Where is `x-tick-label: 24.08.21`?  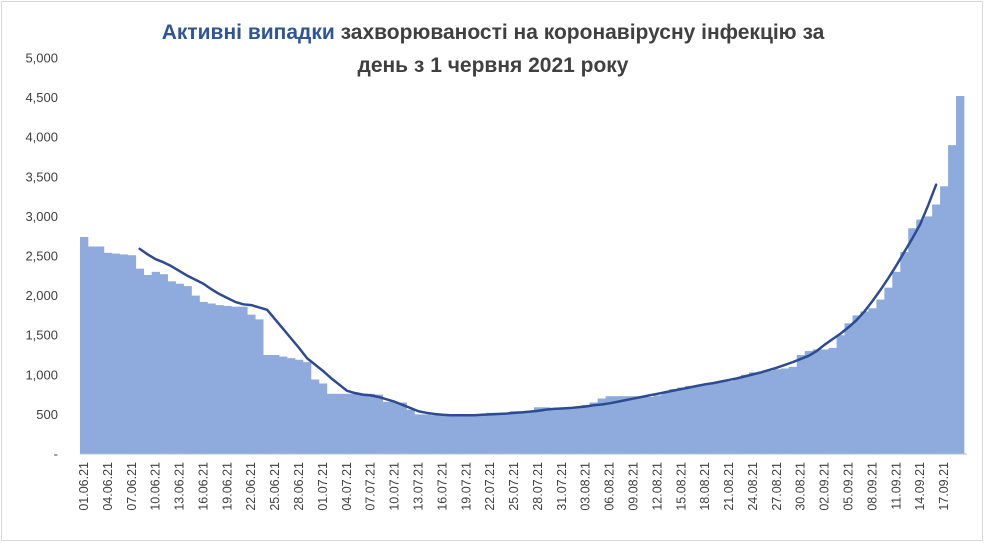
x-tick-label: 24.08.21 is located at coordinates (753, 486).